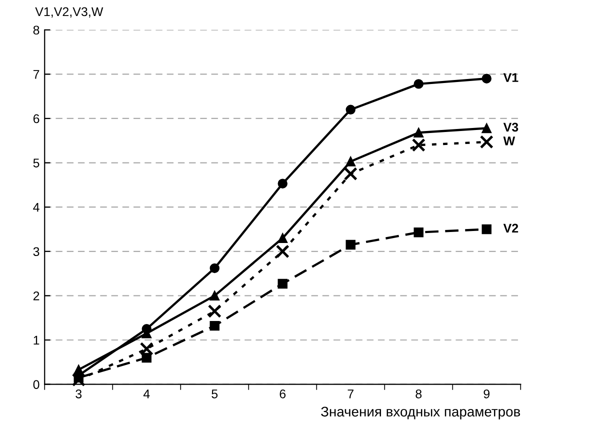 The image size is (595, 427). Describe the element at coordinates (283, 393) in the screenshot. I see `x-tick-label: 6` at that location.